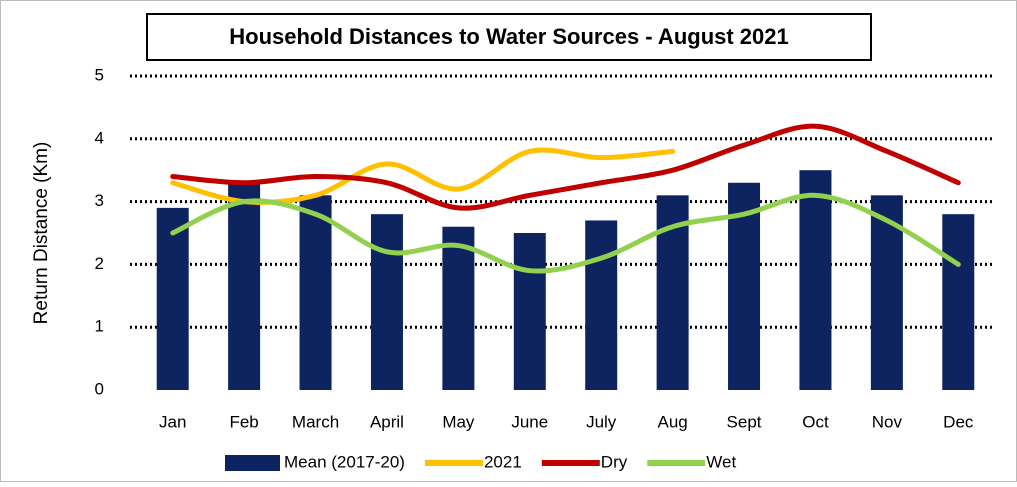 This screenshot has width=1017, height=487. Describe the element at coordinates (99, 137) in the screenshot. I see `y-tick-label: 4` at that location.